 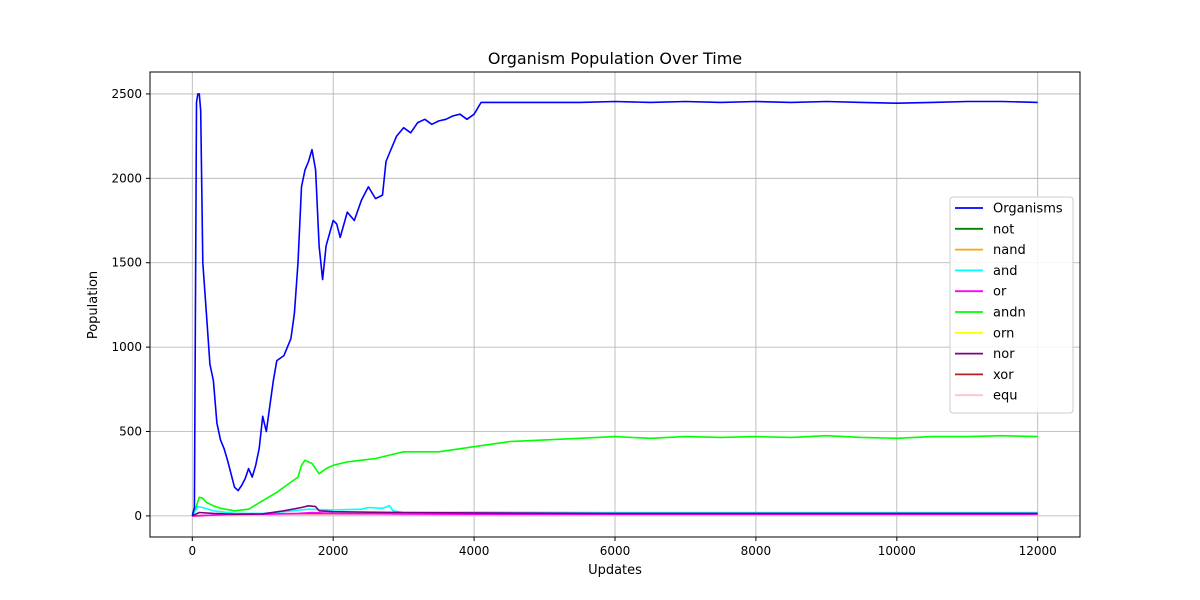 I want to click on series-line-equ, so click(x=615, y=515).